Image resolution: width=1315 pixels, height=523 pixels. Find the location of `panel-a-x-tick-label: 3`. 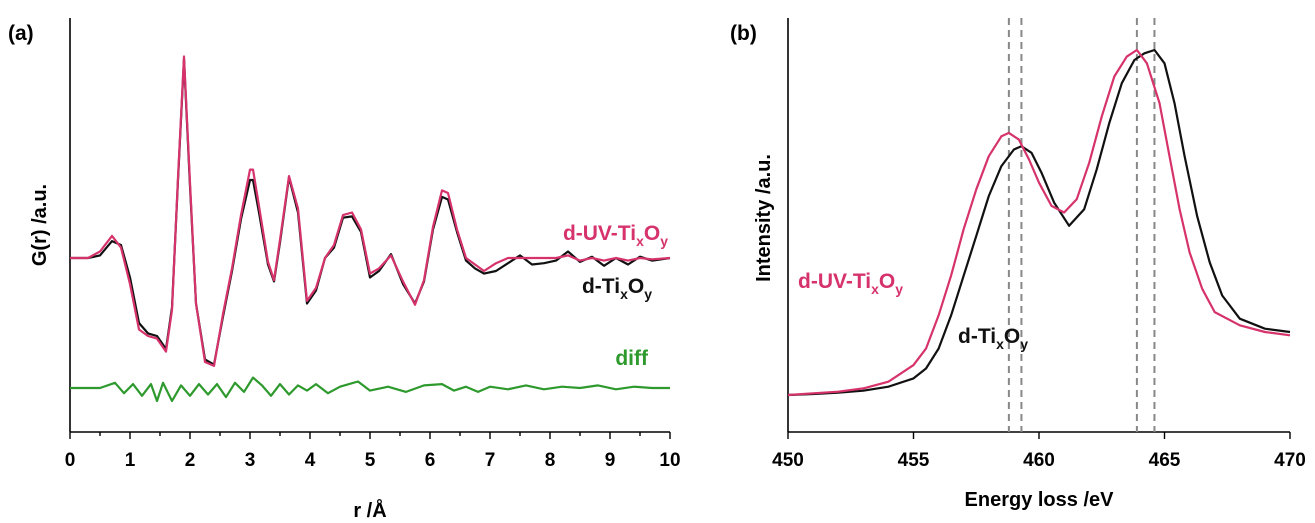

panel-a-x-tick-label: 3 is located at coordinates (250, 460).